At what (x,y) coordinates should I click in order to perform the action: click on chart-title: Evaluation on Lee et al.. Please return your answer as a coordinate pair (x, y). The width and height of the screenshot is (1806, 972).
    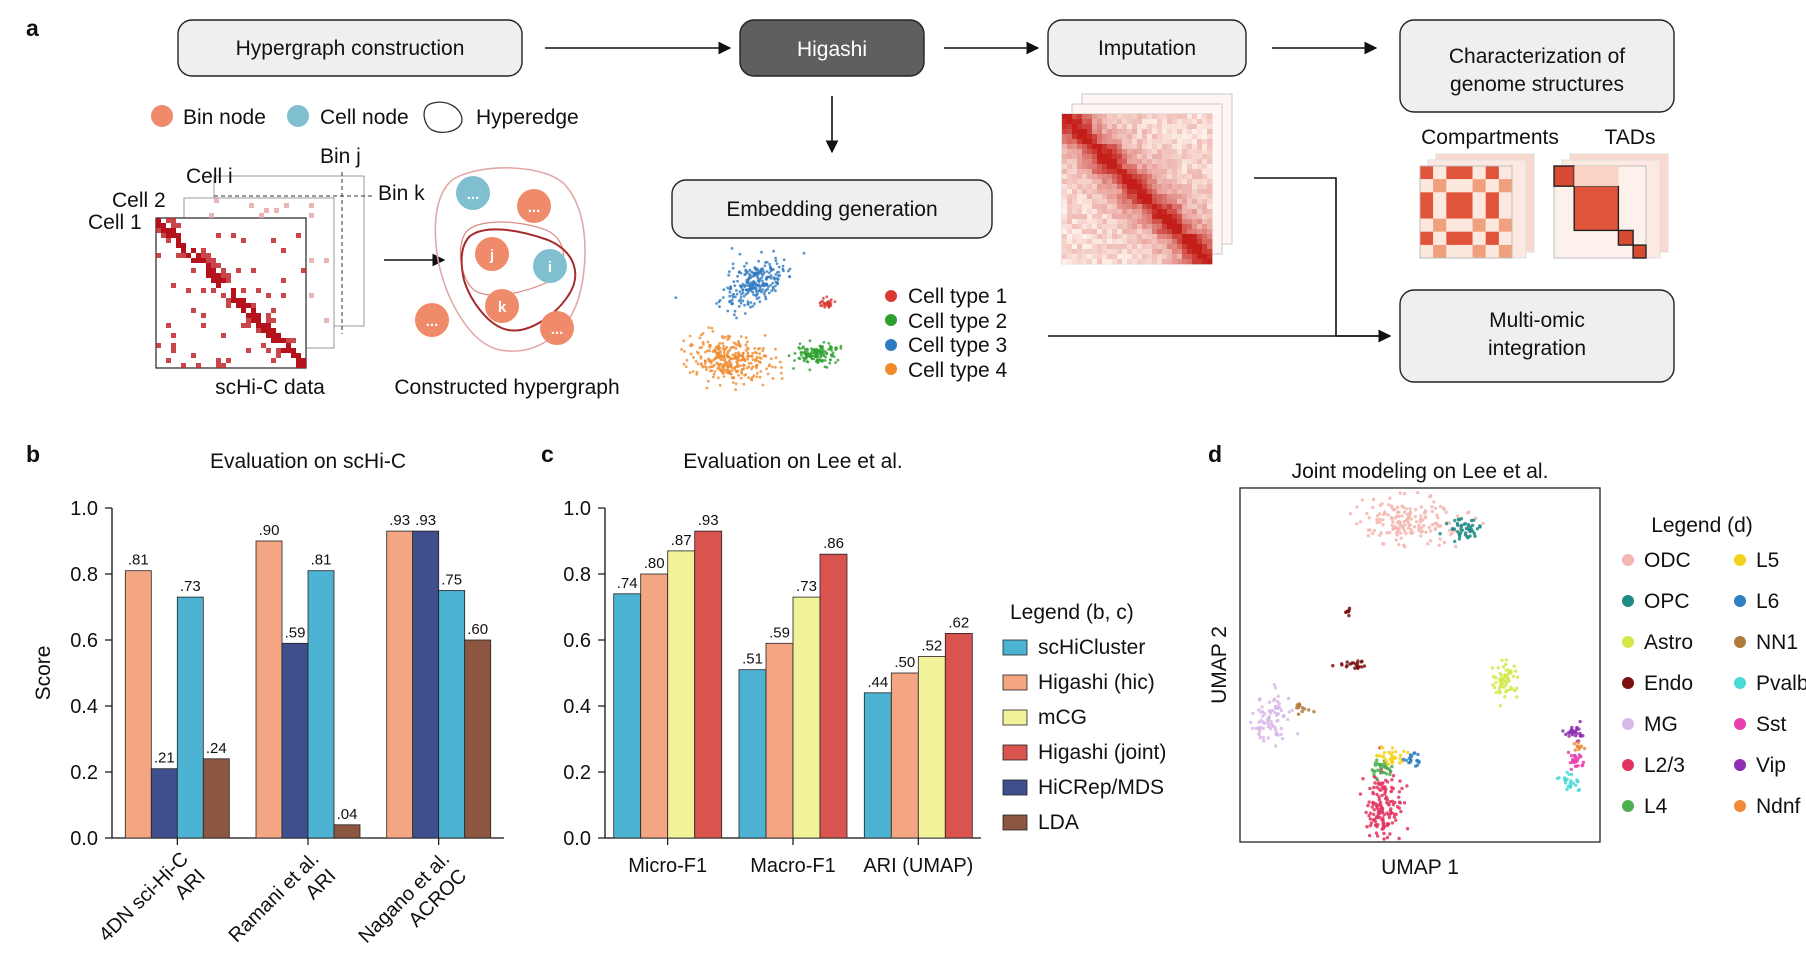
    Looking at the image, I should click on (793, 461).